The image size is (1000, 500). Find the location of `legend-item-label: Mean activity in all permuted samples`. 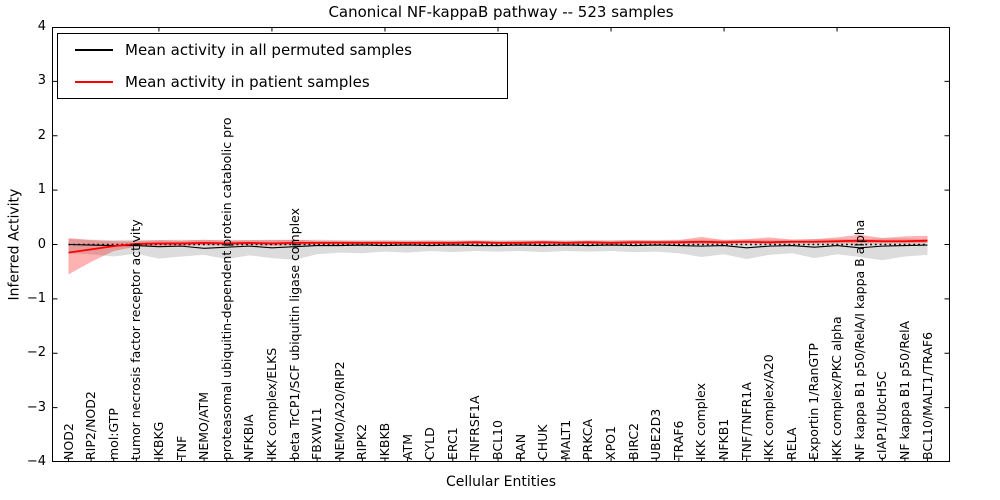

legend-item-label: Mean activity in all permuted samples is located at coordinates (268, 50).